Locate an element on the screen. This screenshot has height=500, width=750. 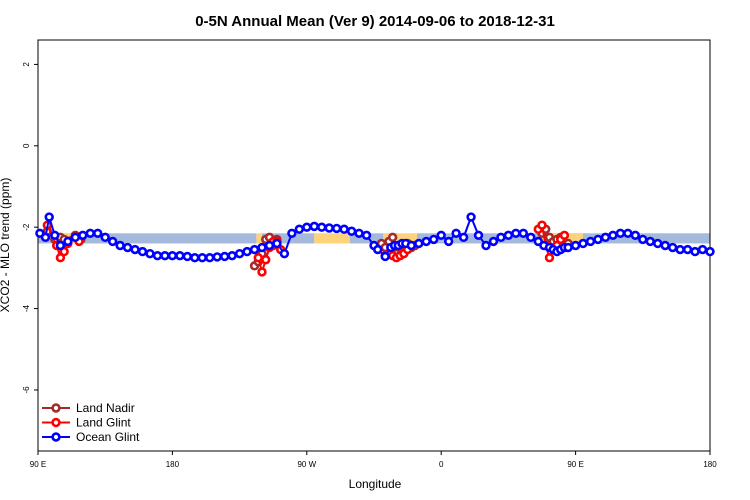
x-tick-label: 180 is located at coordinates (173, 464).